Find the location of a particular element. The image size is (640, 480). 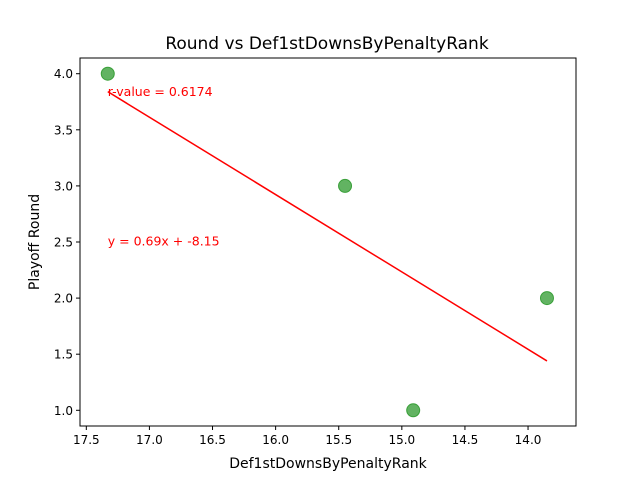

x-tick-label: 17.0 is located at coordinates (149, 440).